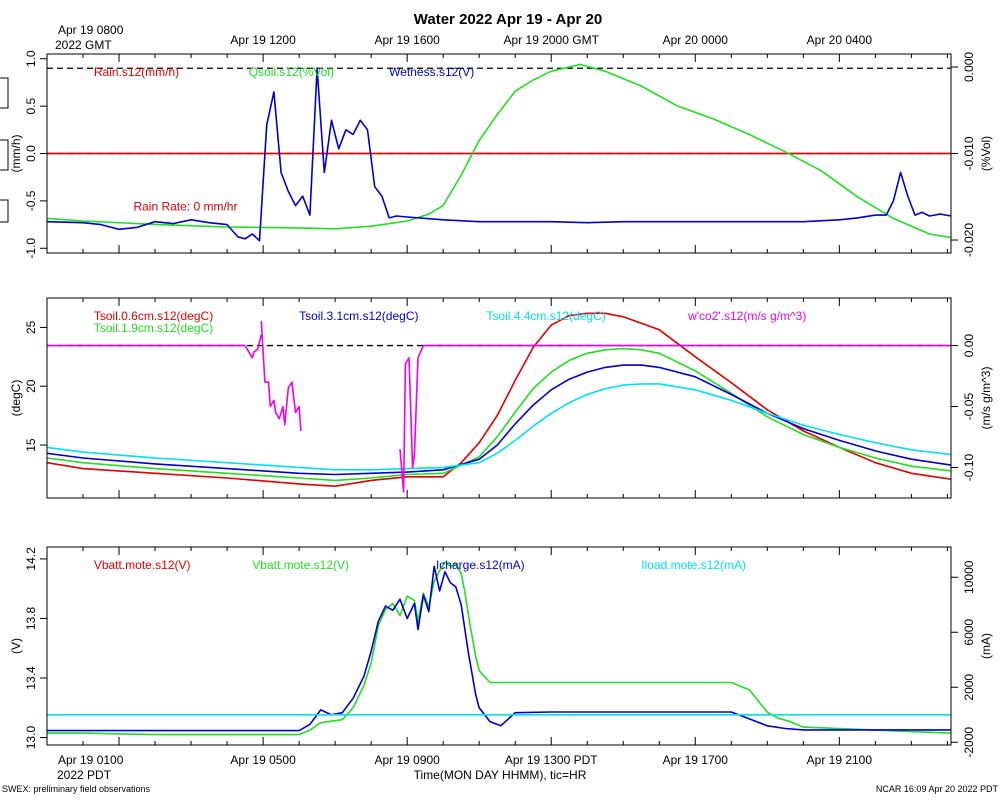  What do you see at coordinates (291, 72) in the screenshot?
I see `legend-entry: Qsoil.s12(%Vol)` at bounding box center [291, 72].